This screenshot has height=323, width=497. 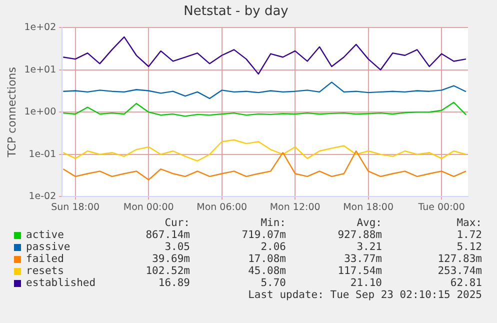 I want to click on x-tick-label: Tue 00:00, so click(x=441, y=207).